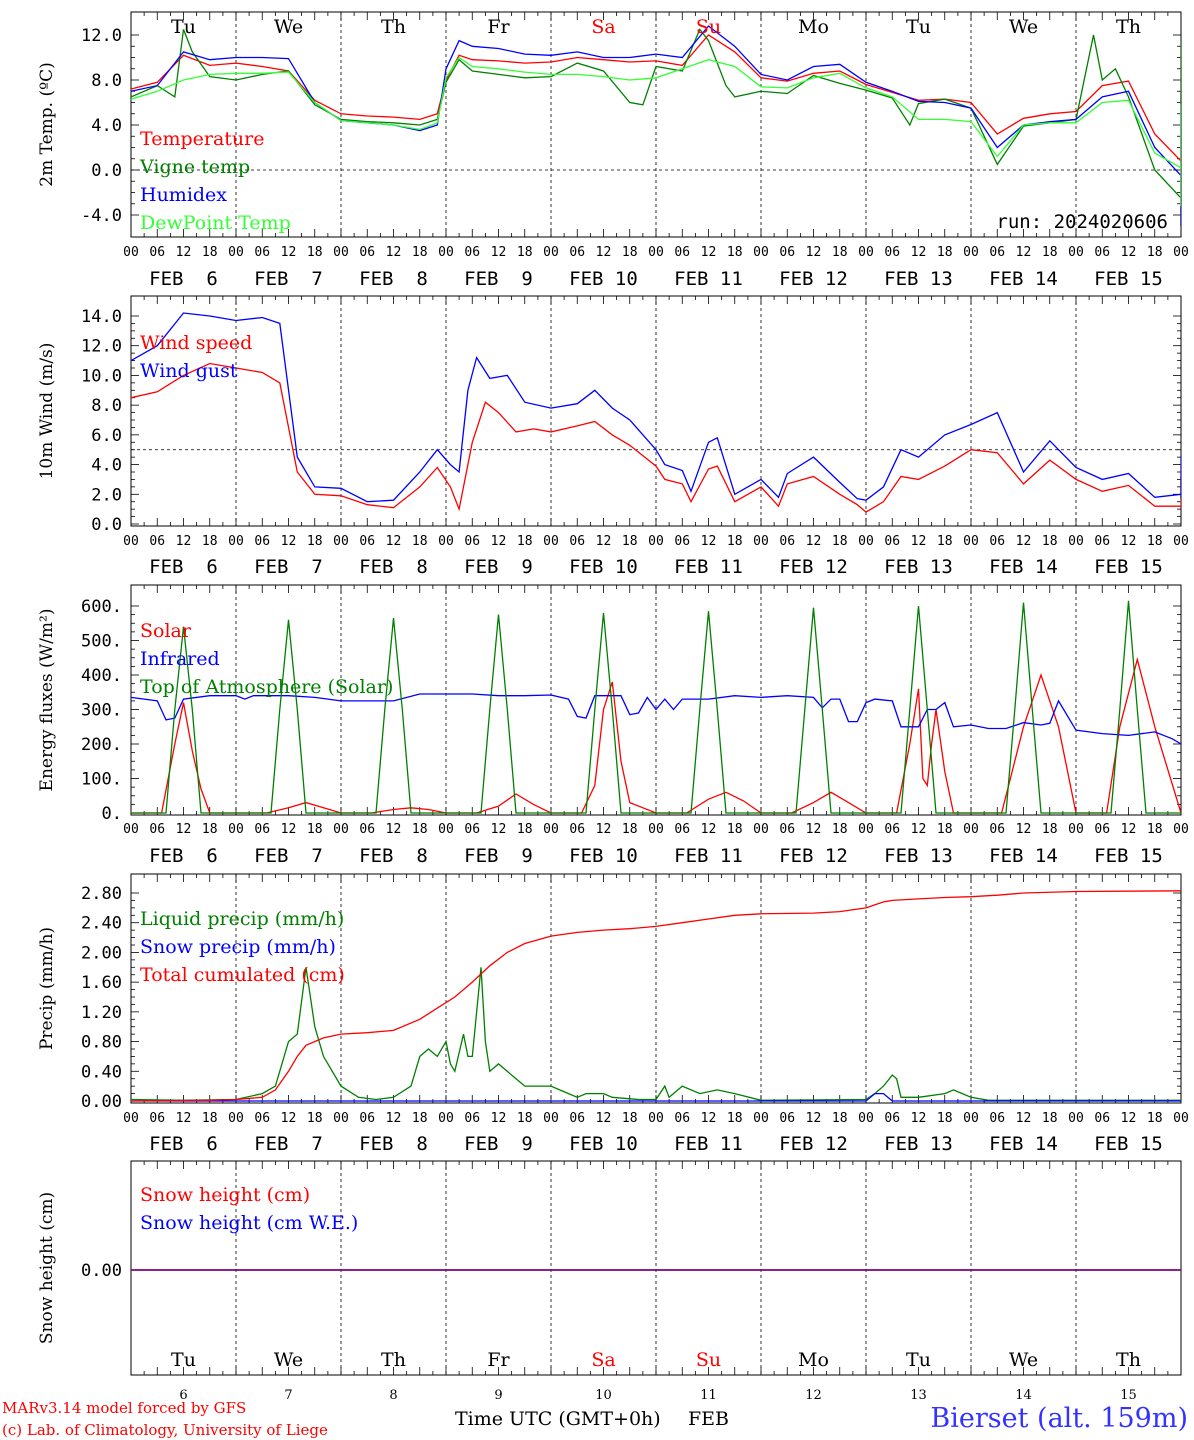 The image size is (1194, 1440). I want to click on day-number: 13, so click(918, 1395).